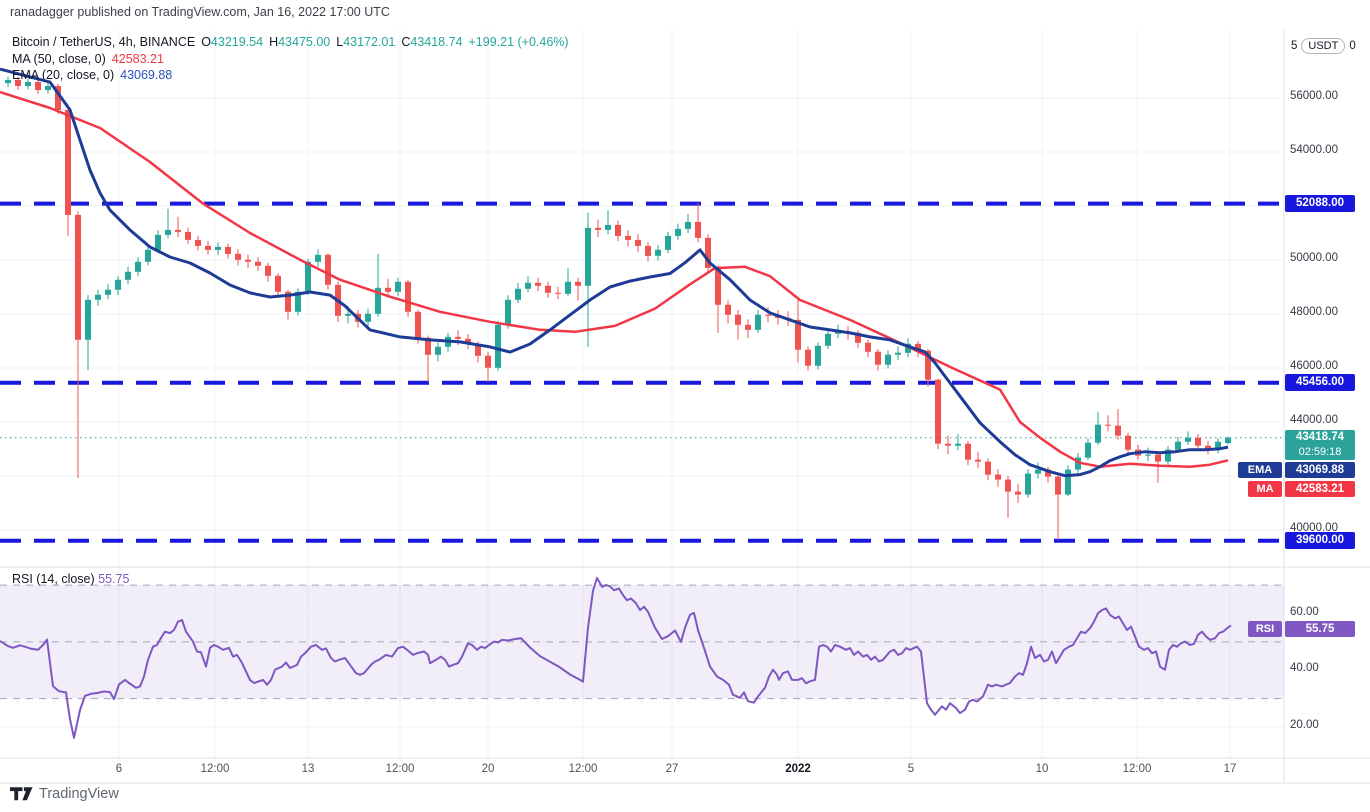  What do you see at coordinates (1294, 46) in the screenshot?
I see `scale-head-left: 5` at bounding box center [1294, 46].